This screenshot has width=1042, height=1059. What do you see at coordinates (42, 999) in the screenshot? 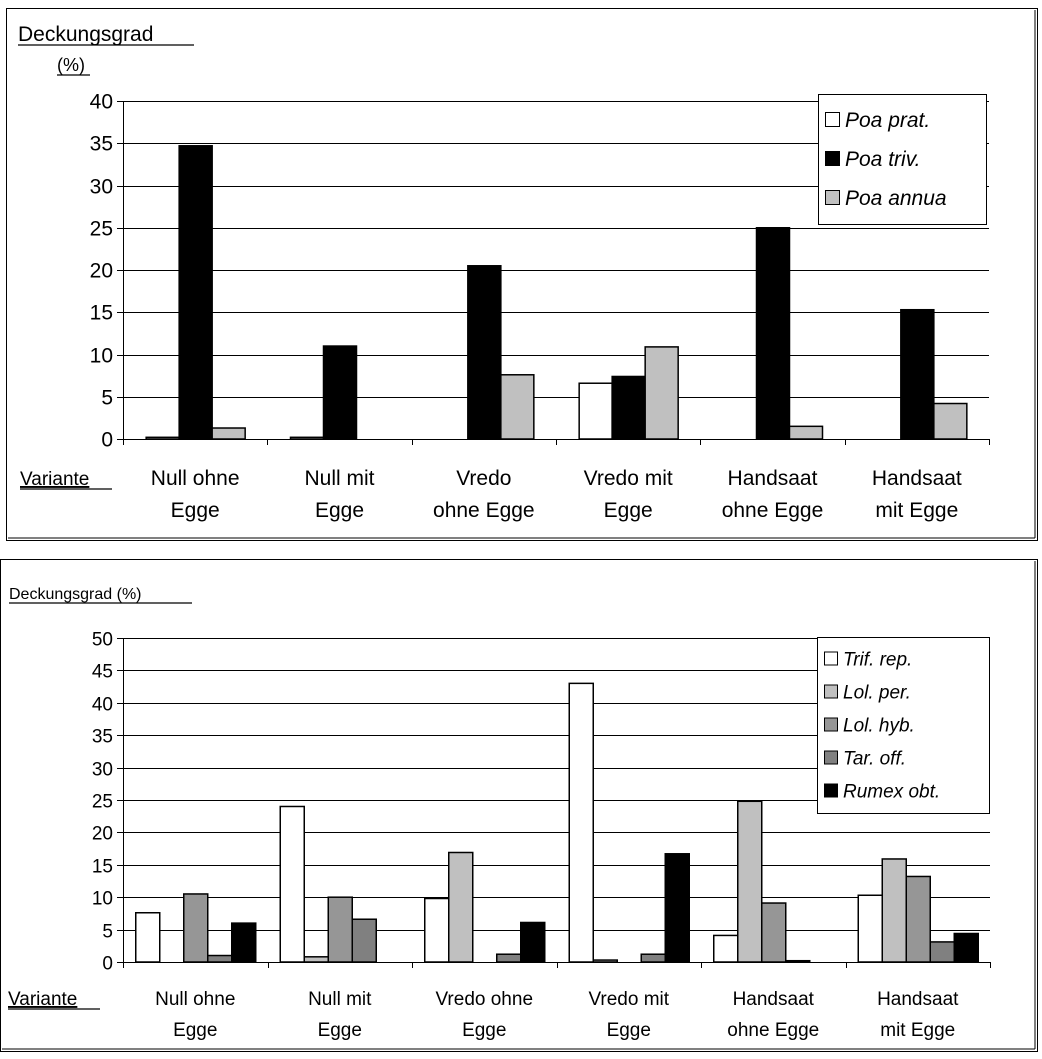
I see `bottom-x-axis-label: Variante` at bounding box center [42, 999].